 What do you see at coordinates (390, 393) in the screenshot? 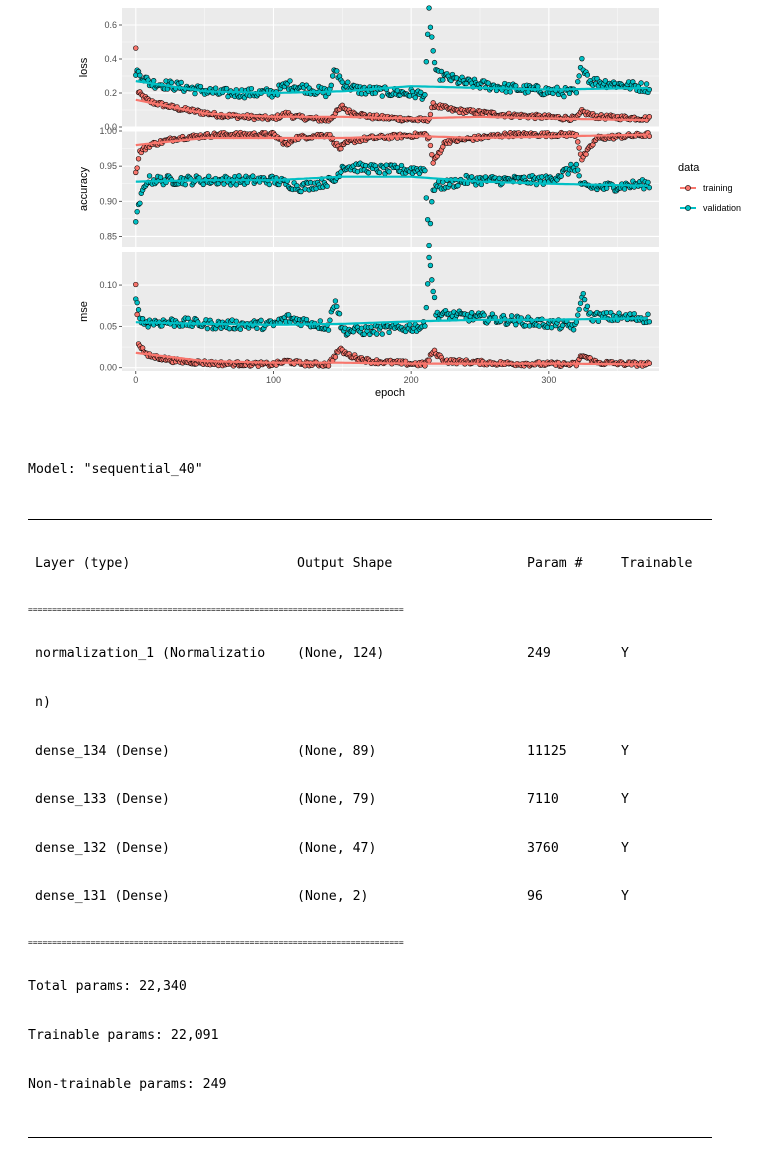
I see `x-axis-title: epoch` at bounding box center [390, 393].